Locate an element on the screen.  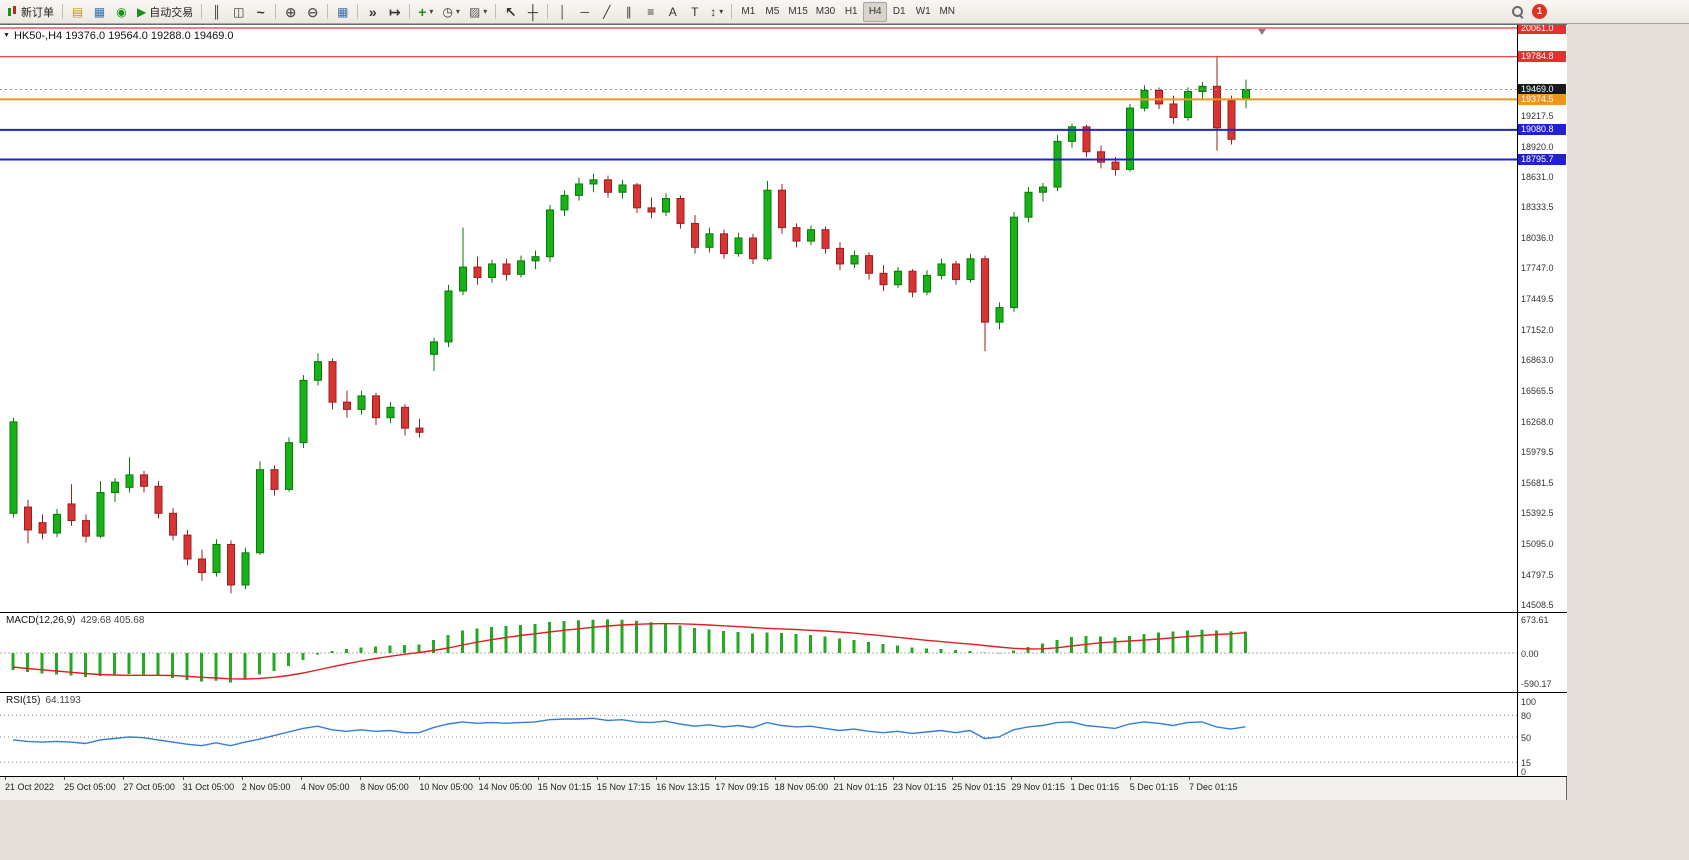
timeframe-button-m30: M30 is located at coordinates (825, 12).